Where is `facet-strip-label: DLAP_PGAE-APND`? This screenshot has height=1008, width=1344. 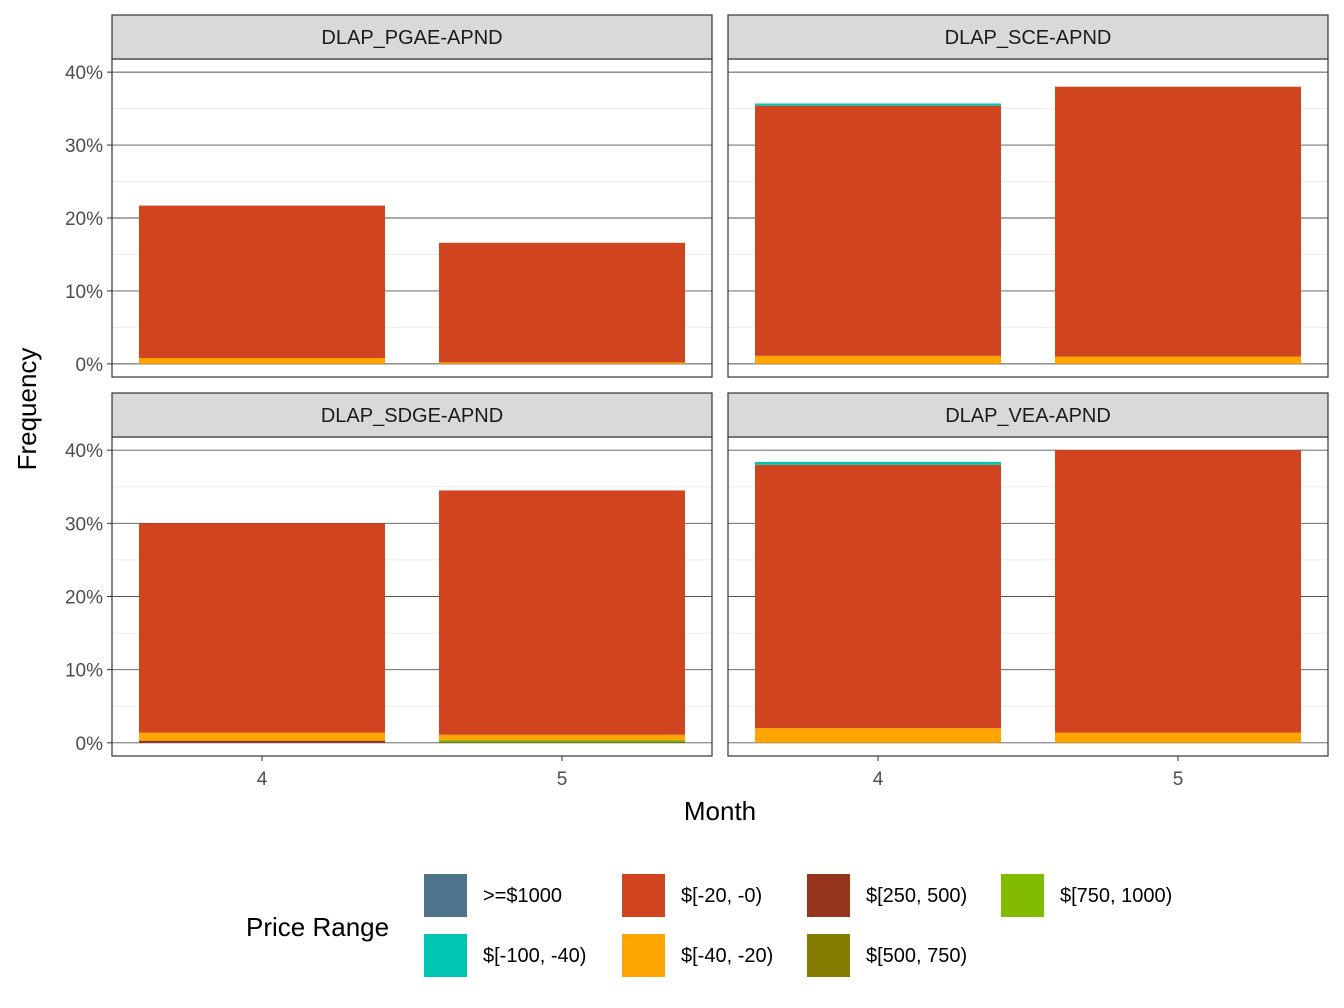 facet-strip-label: DLAP_PGAE-APND is located at coordinates (411, 38).